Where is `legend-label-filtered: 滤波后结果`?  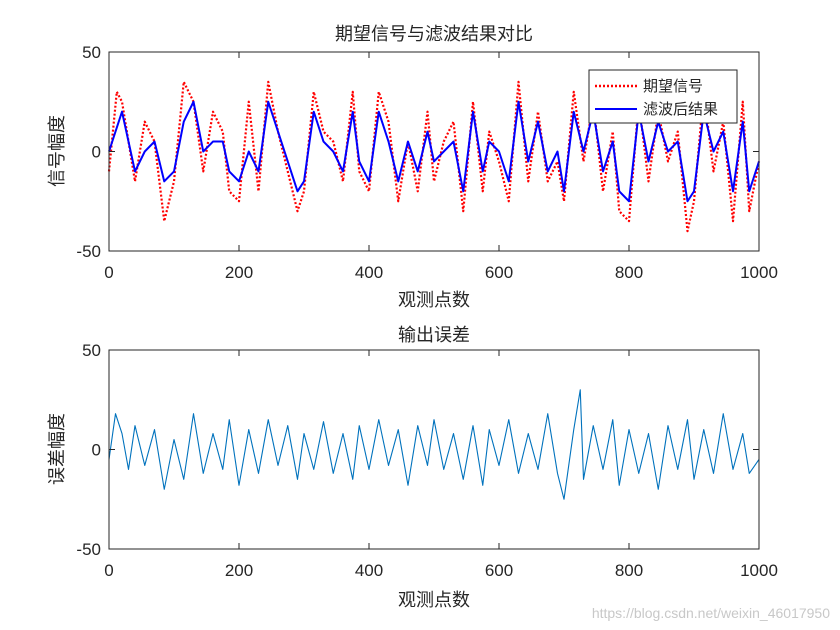
legend-label-filtered: 滤波后结果 is located at coordinates (680, 109).